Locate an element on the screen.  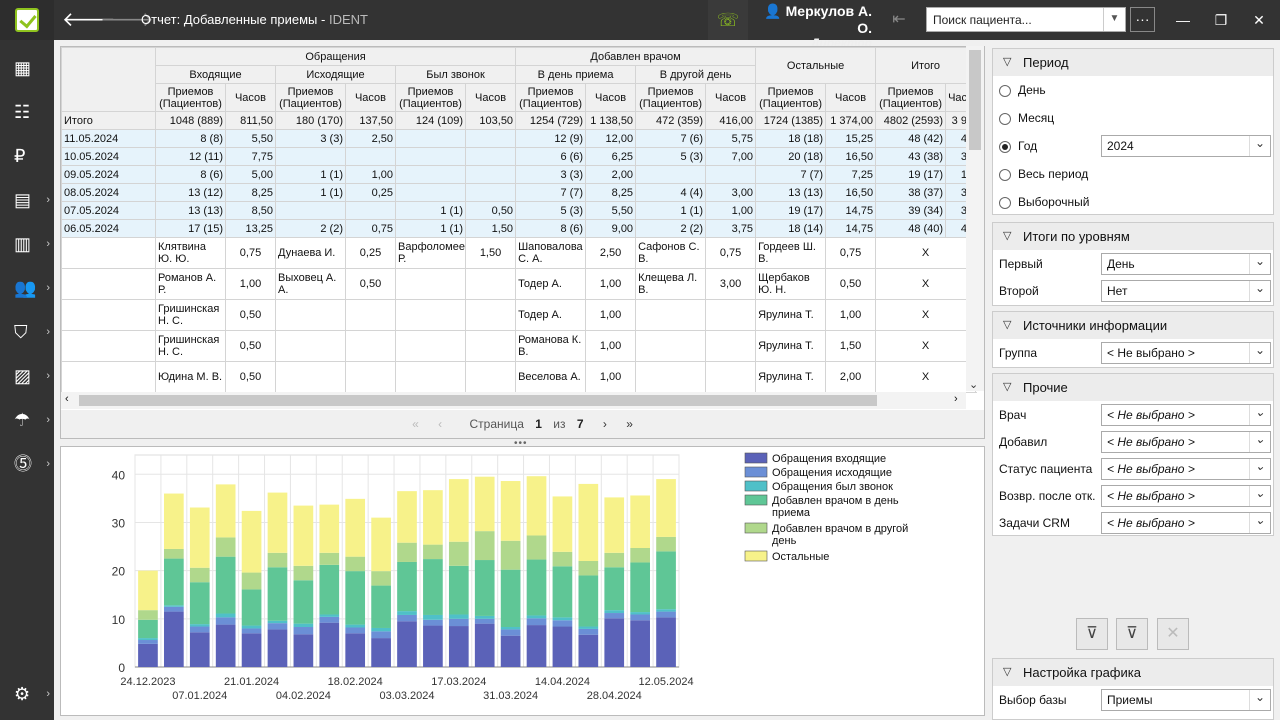
horizontal-scrollbar: ‹ › is located at coordinates (513, 400).